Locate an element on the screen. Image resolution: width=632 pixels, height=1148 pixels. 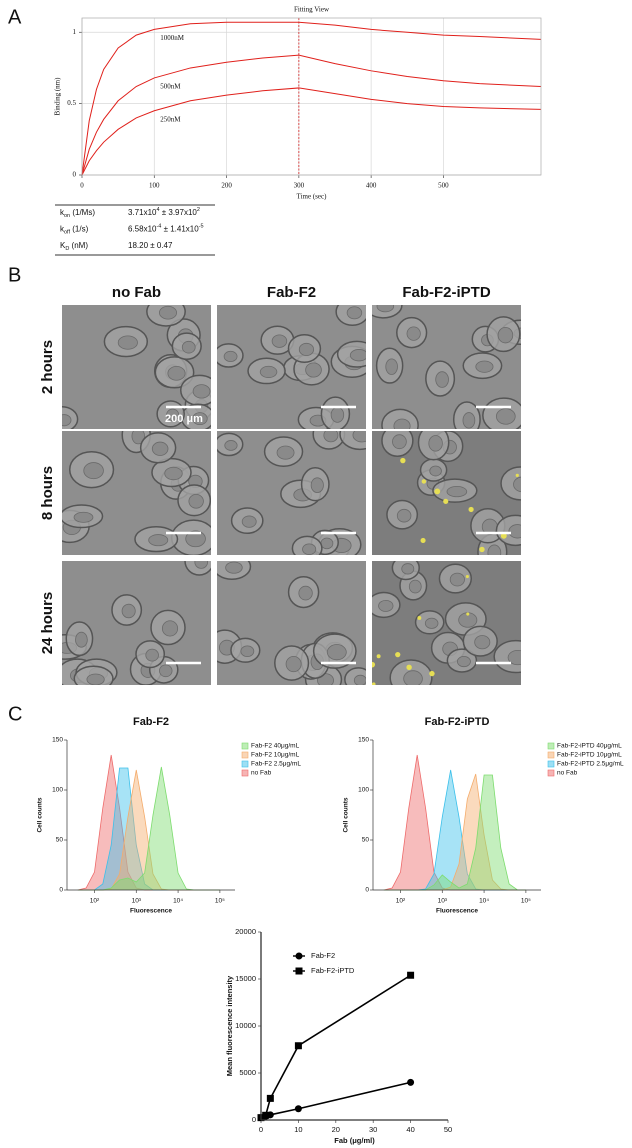
series-label: 500nM is located at coordinates (170, 87).